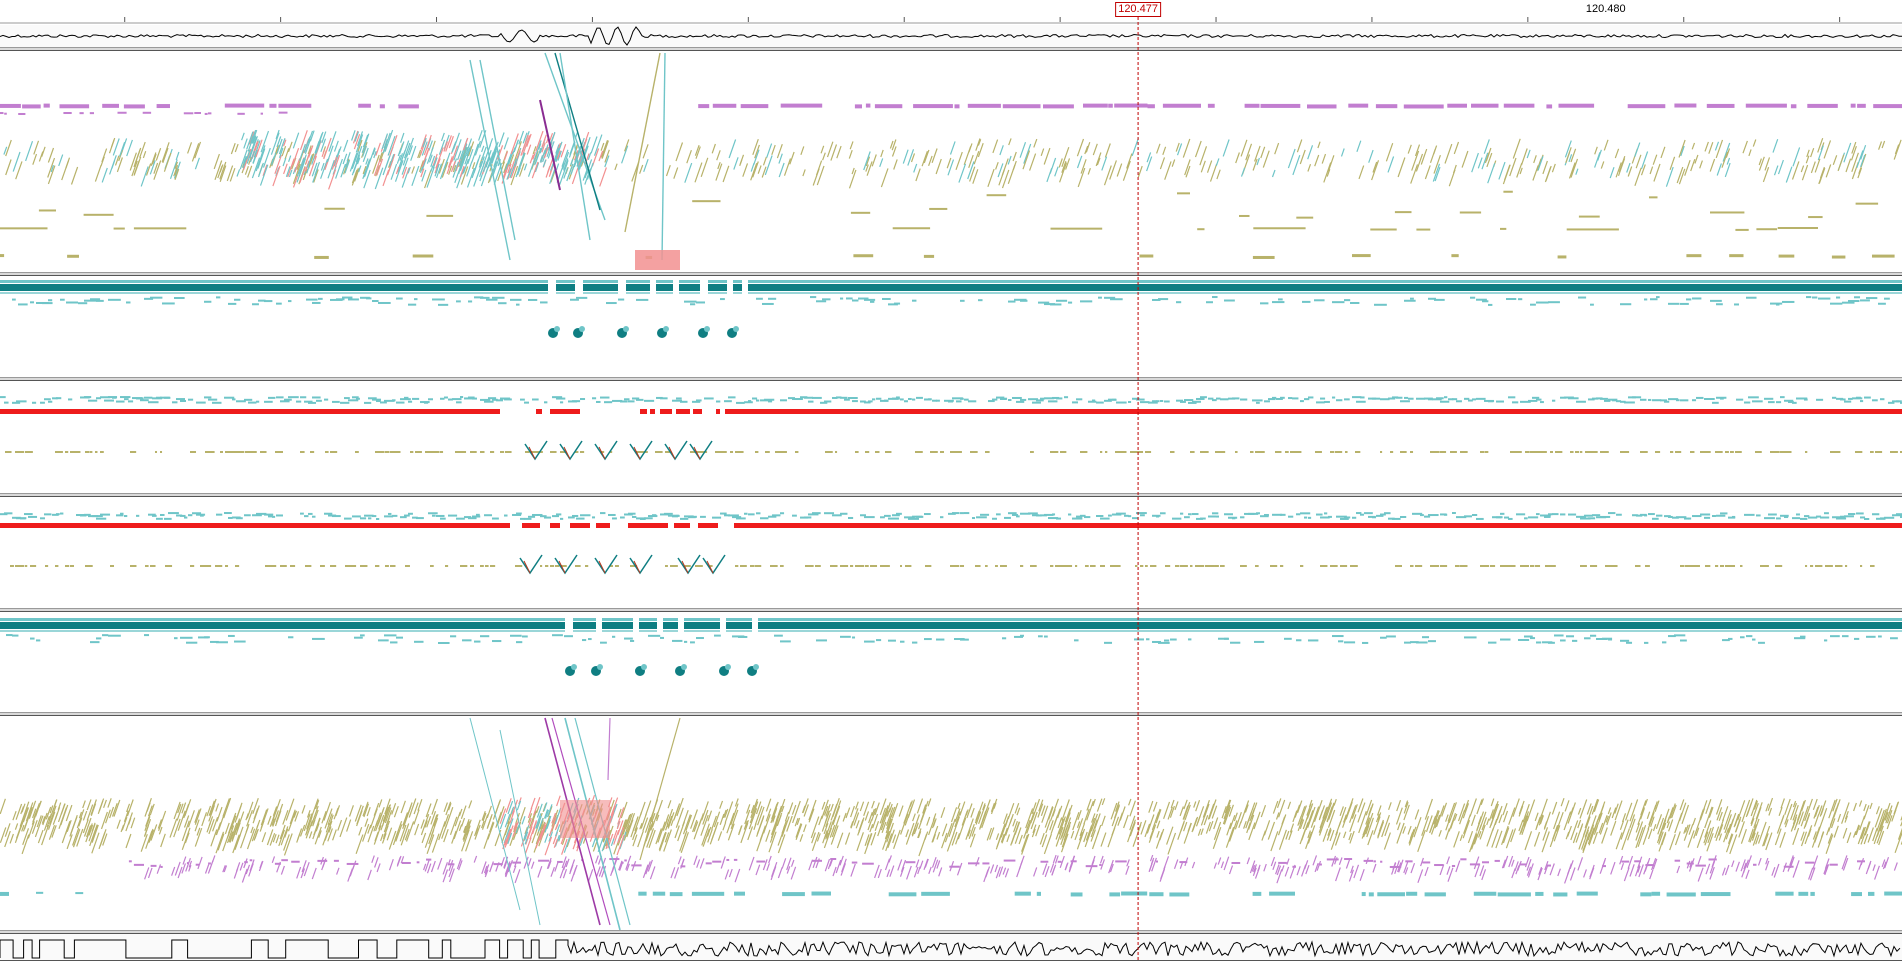 Image resolution: width=1902 pixels, height=963 pixels. Describe the element at coordinates (567, 156) in the screenshot. I see `diagonal-reads` at that location.